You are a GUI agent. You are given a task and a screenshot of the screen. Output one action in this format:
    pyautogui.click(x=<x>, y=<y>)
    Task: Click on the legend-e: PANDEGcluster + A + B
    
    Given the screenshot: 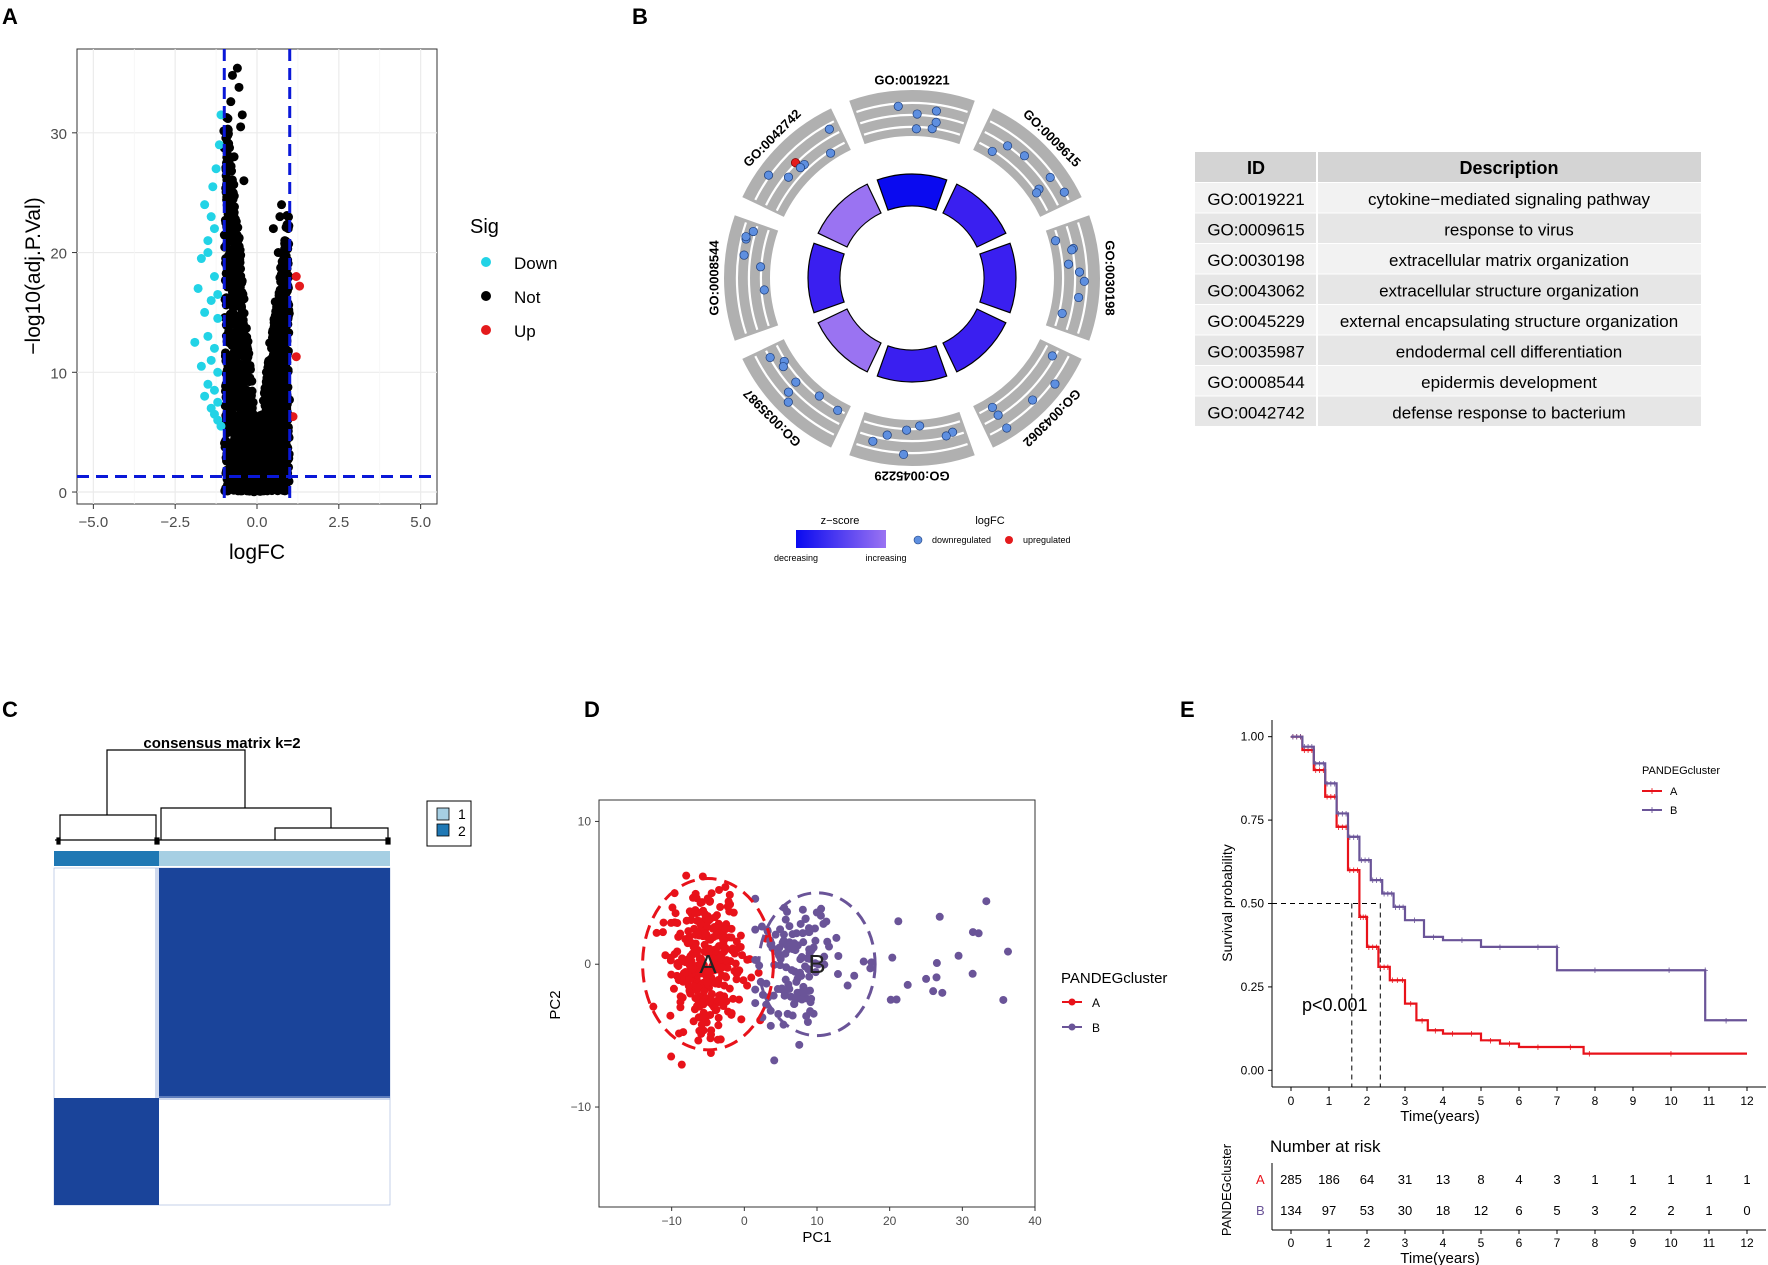 What is the action you would take?
    pyautogui.click(x=1681, y=791)
    